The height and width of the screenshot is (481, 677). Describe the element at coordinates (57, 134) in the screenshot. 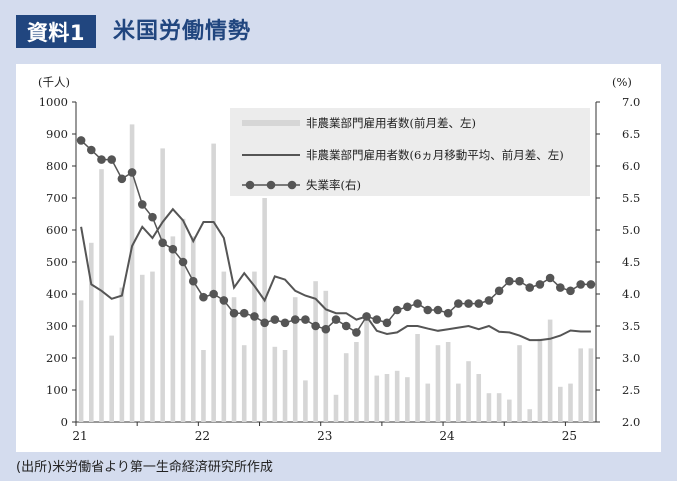

I see `left-tick-label: 900` at that location.